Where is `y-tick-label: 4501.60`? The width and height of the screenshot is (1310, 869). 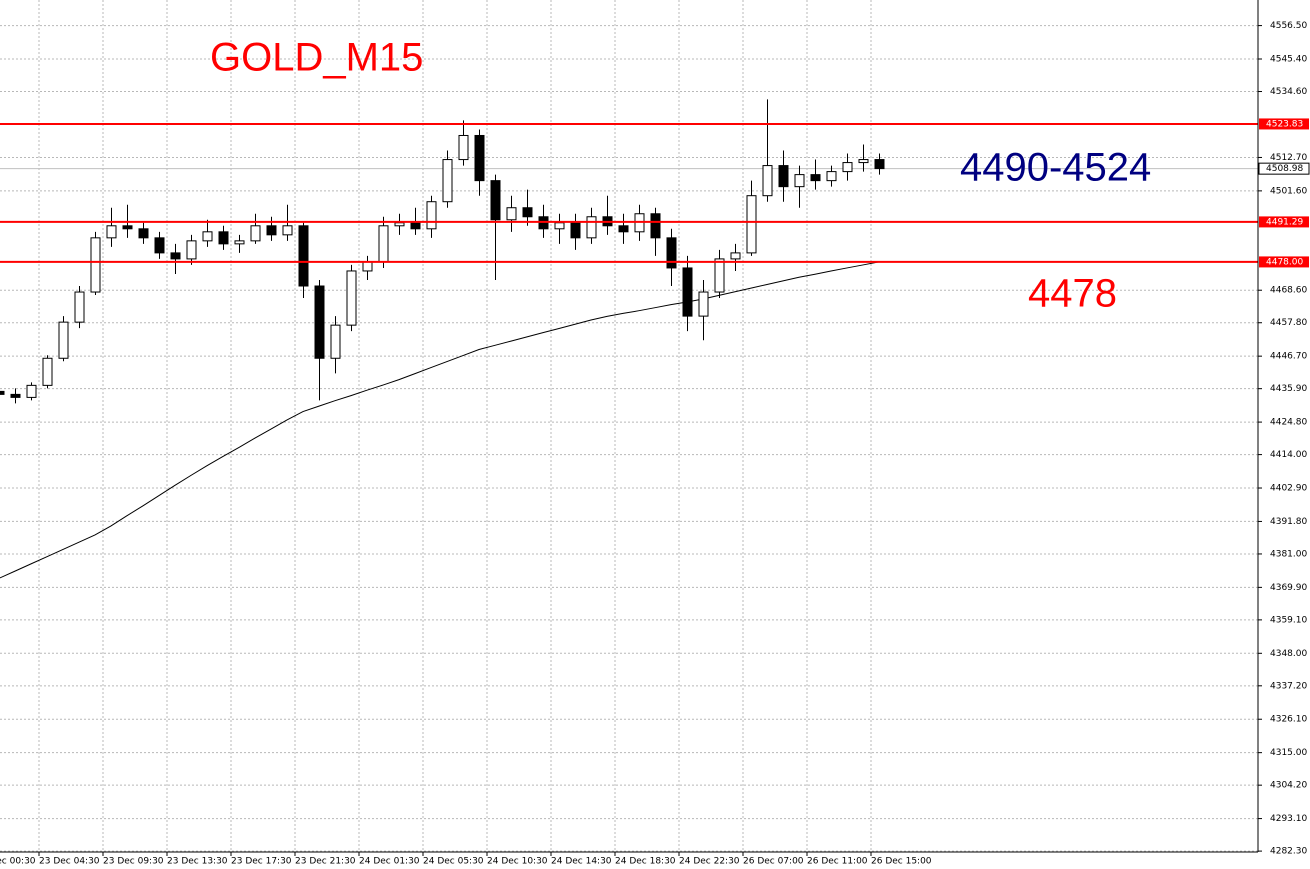 y-tick-label: 4501.60 is located at coordinates (1288, 191).